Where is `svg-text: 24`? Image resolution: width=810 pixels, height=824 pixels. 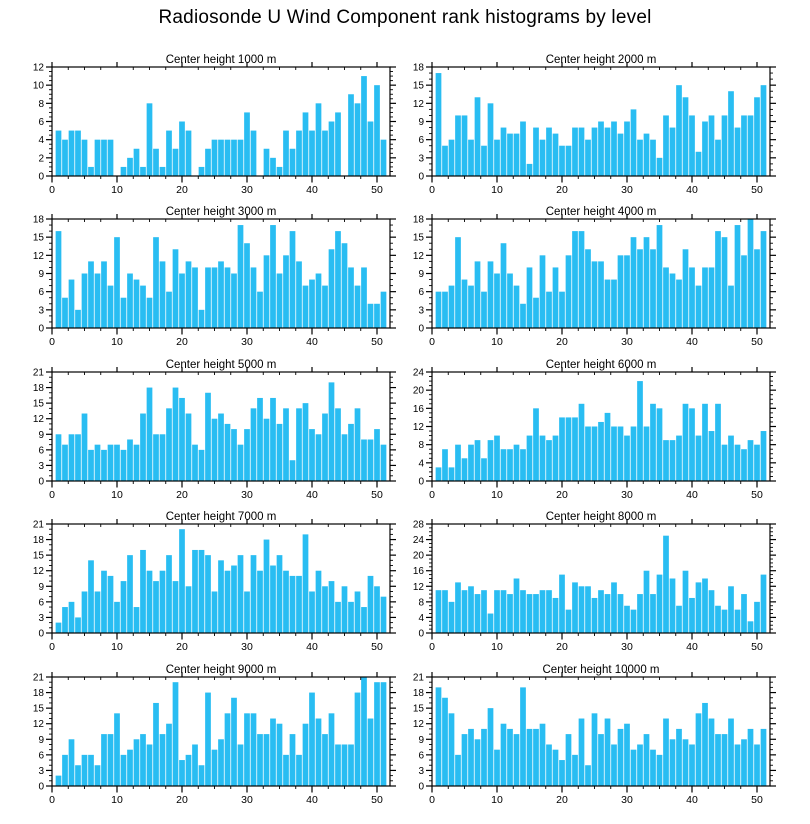
svg-text: 24 is located at coordinates (419, 373).